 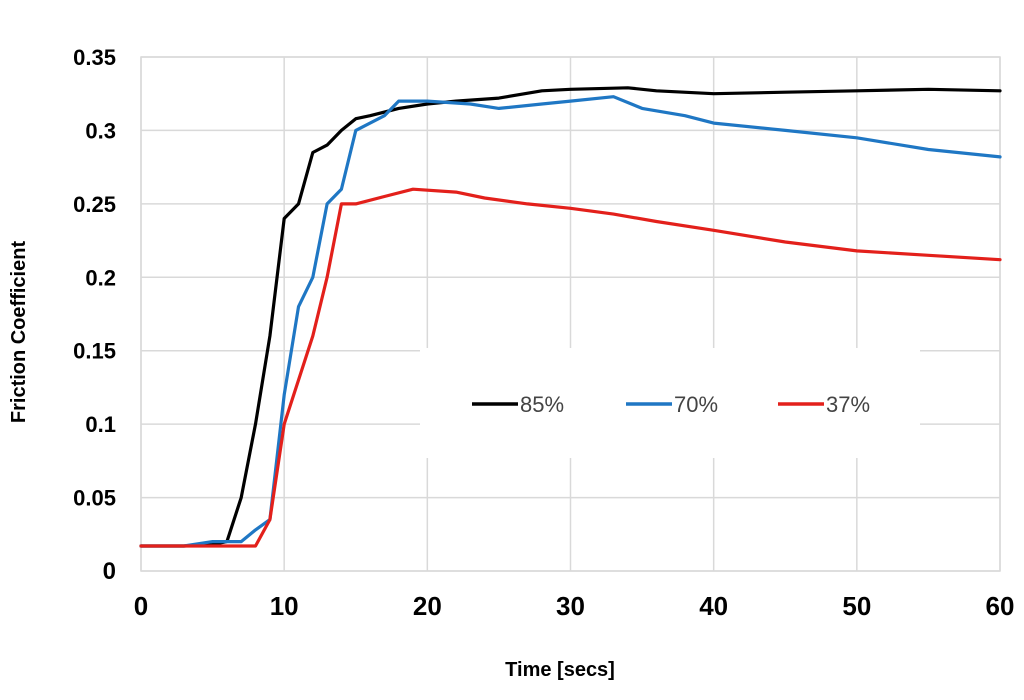 What do you see at coordinates (671, 404) in the screenshot?
I see `legend: 85% 70% 37%` at bounding box center [671, 404].